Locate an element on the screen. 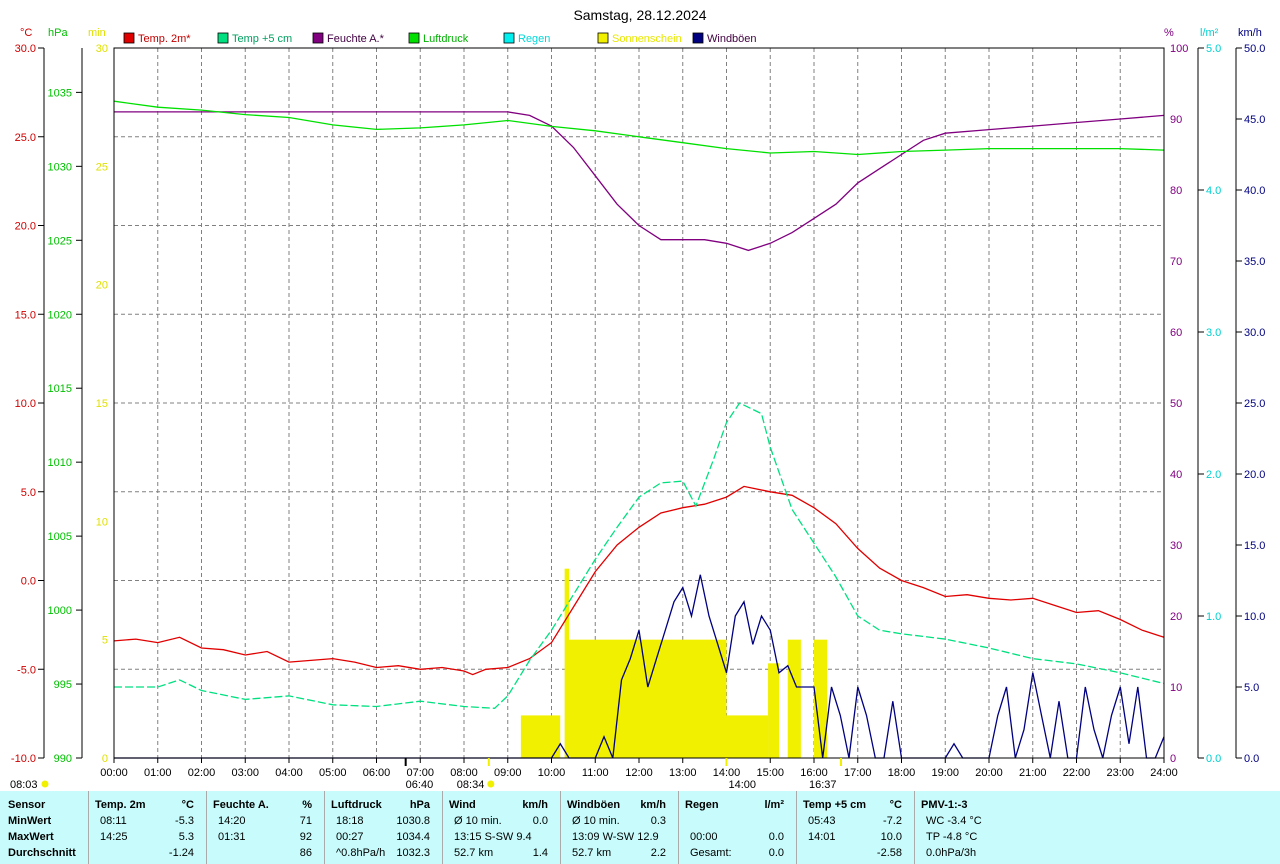 The height and width of the screenshot is (864, 1280). stats-cell: -5.3 is located at coordinates (184, 821).